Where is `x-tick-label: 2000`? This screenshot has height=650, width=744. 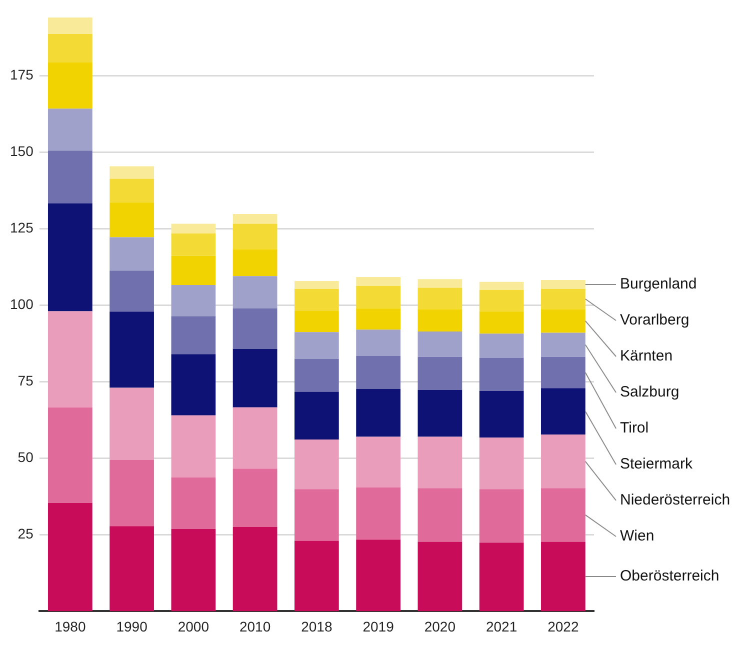 x-tick-label: 2000 is located at coordinates (194, 626).